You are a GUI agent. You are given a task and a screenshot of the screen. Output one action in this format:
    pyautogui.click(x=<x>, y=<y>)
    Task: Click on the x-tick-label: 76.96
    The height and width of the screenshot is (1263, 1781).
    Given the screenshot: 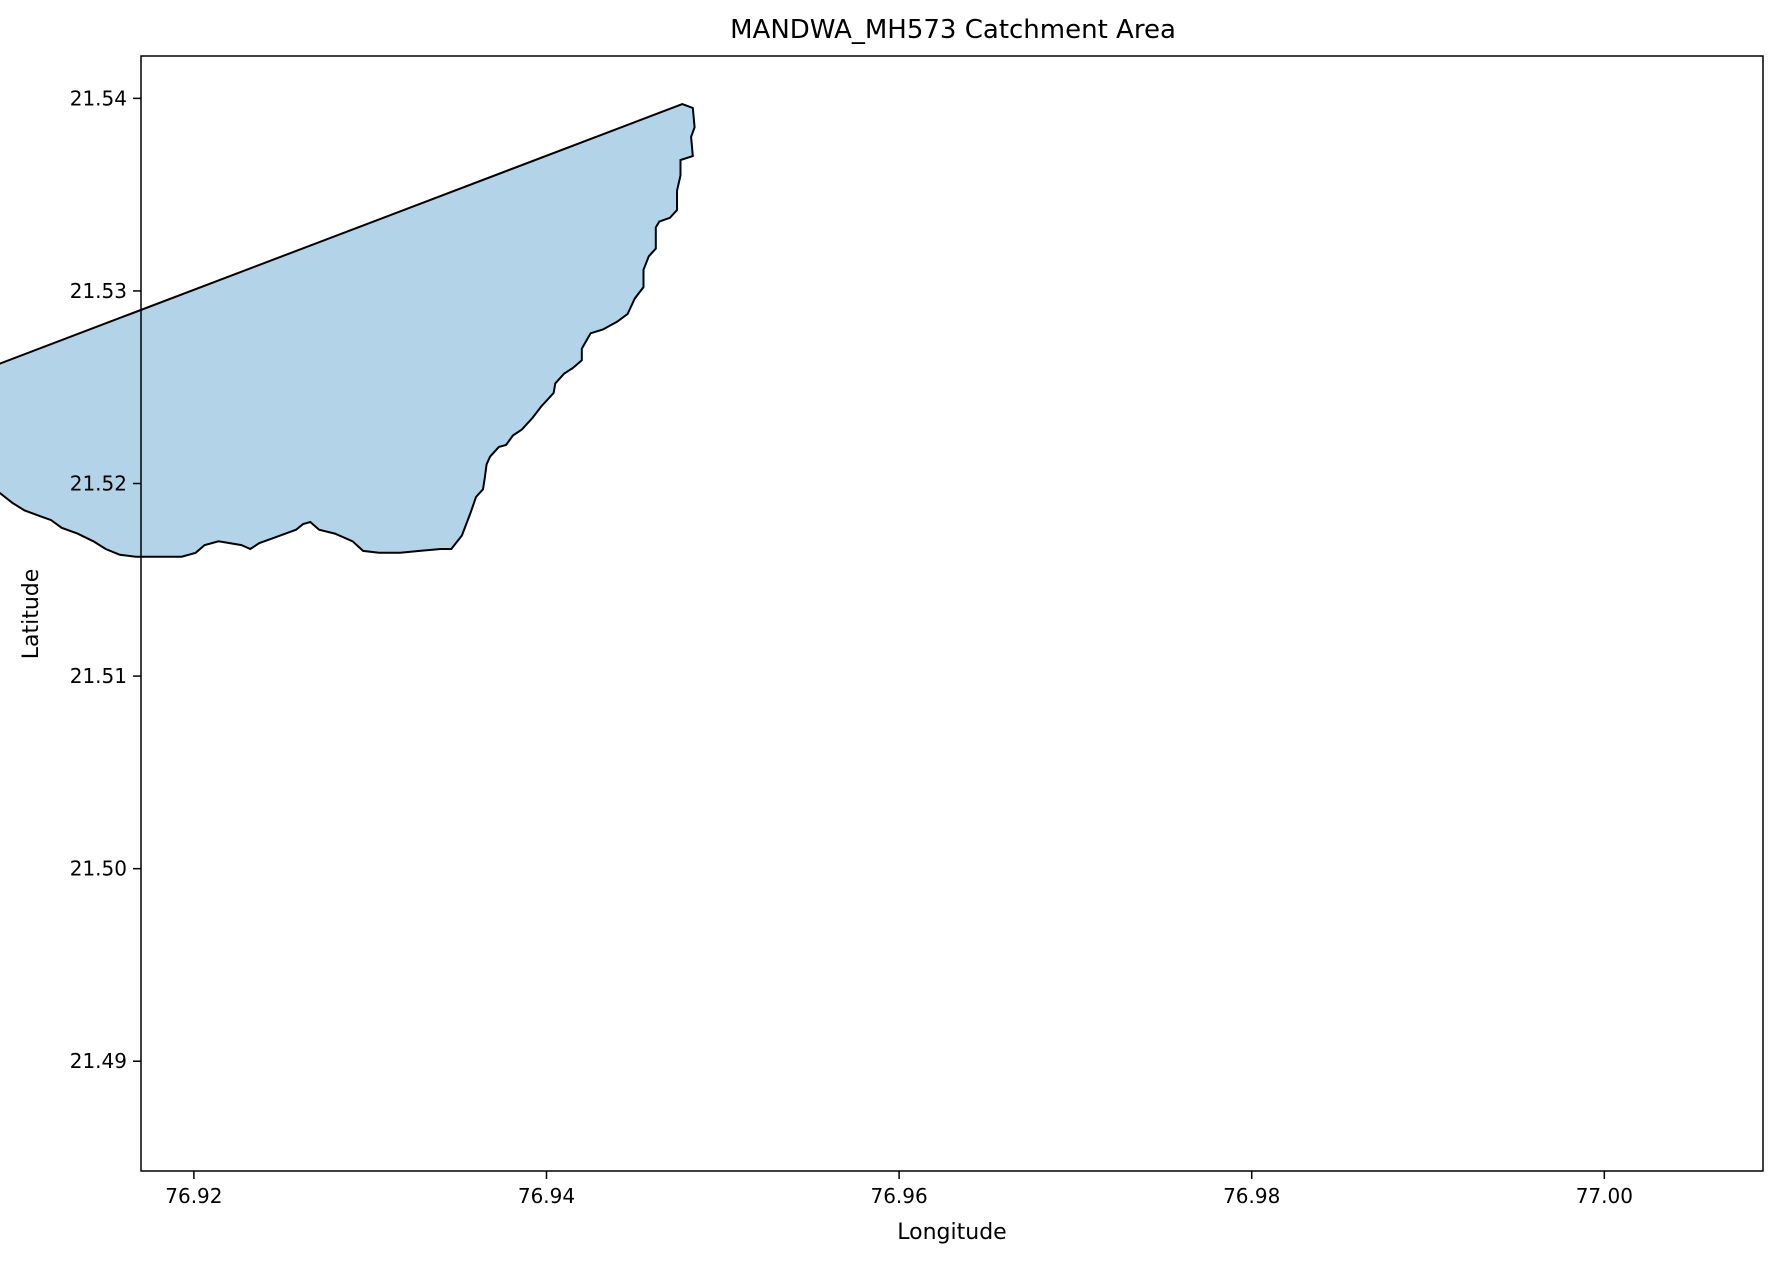 What is the action you would take?
    pyautogui.click(x=898, y=1196)
    